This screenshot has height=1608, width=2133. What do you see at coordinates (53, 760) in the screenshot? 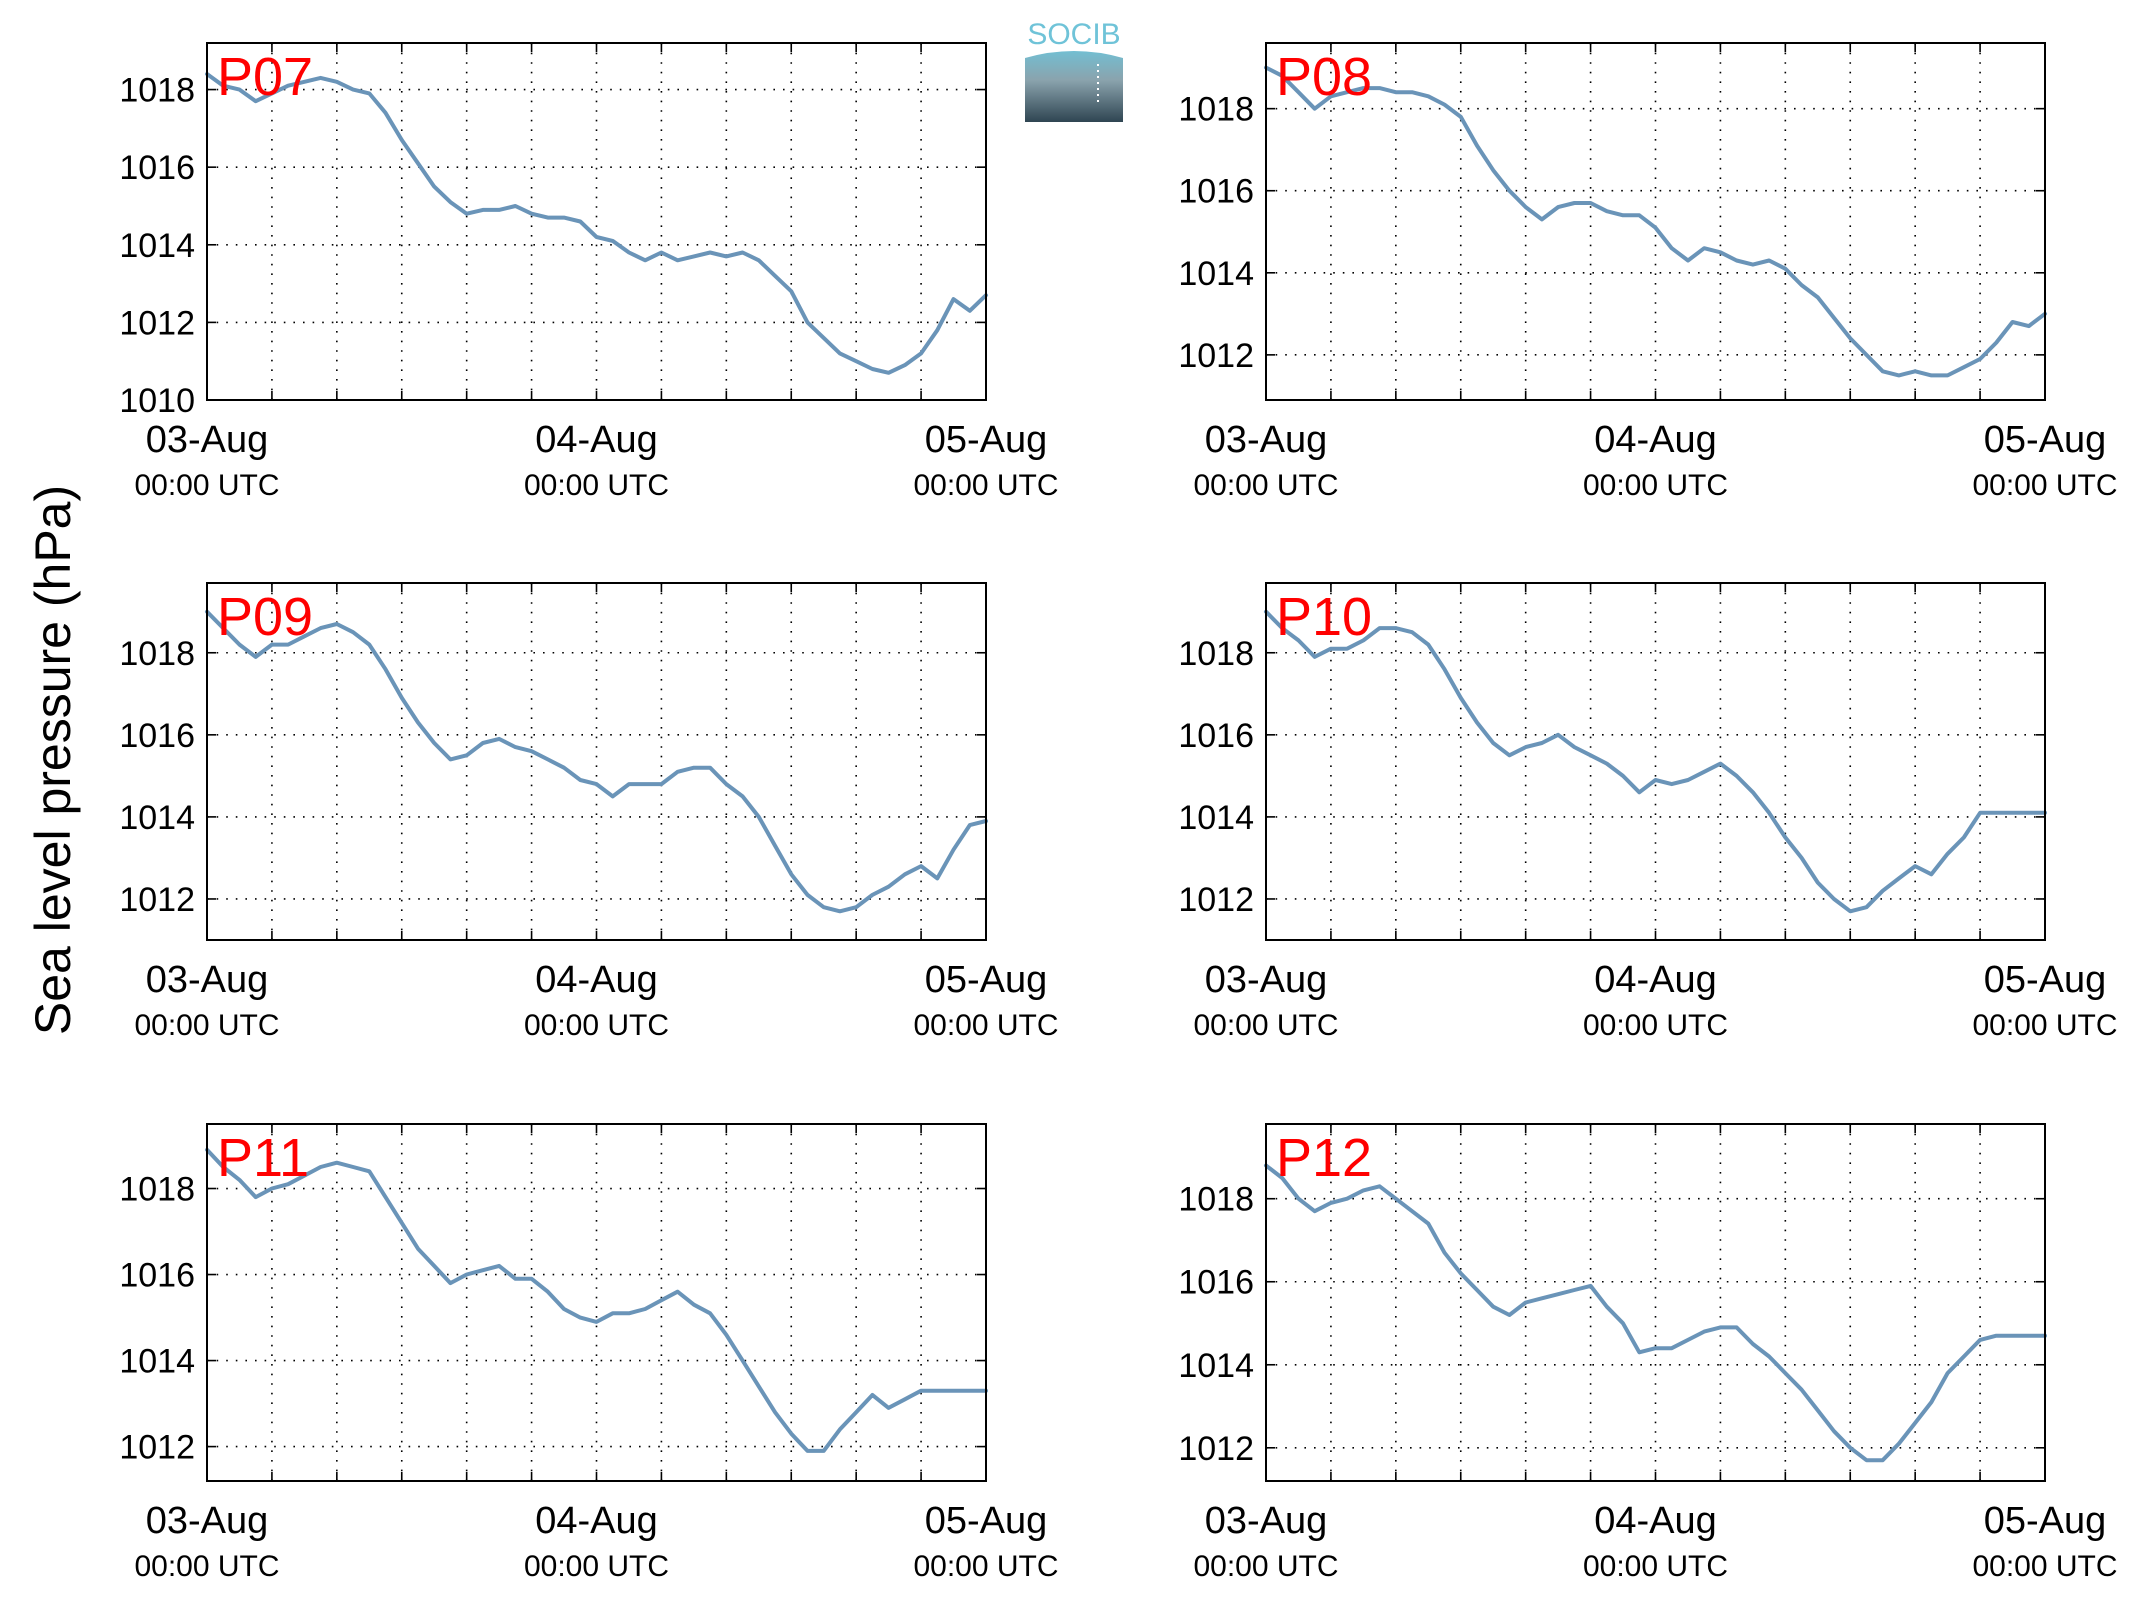
I see `y-axis-label: Sea level pressure (hPa)` at bounding box center [53, 760].